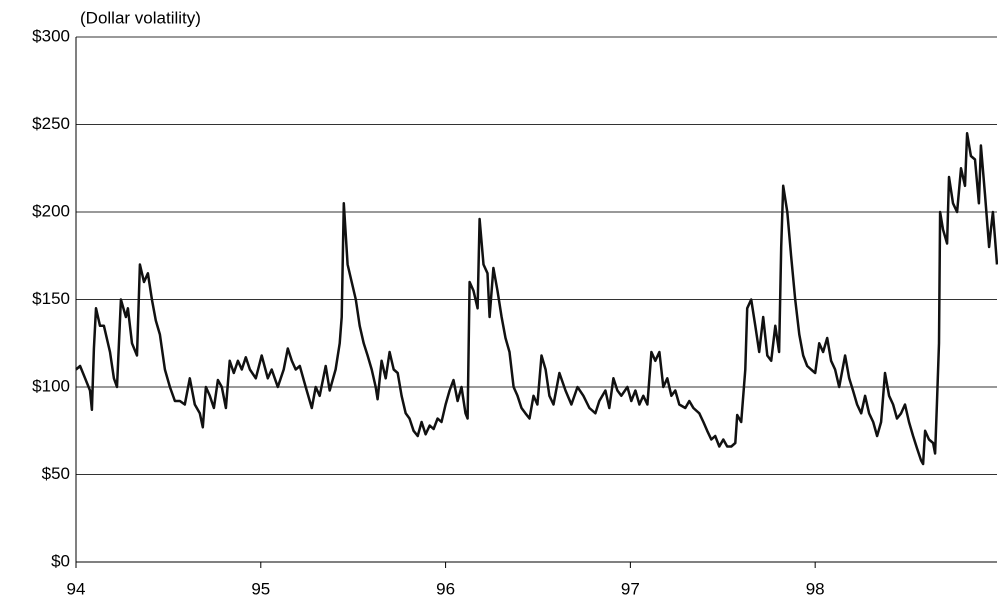 The height and width of the screenshot is (605, 998). What do you see at coordinates (445, 588) in the screenshot?
I see `x-tick-label: 96` at bounding box center [445, 588].